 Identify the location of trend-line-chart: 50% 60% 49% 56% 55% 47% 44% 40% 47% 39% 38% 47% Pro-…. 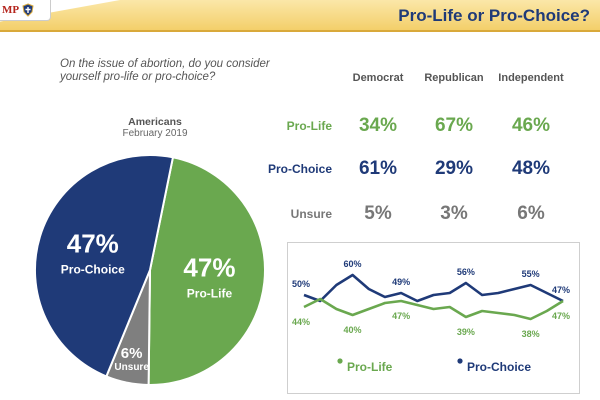
(431, 316).